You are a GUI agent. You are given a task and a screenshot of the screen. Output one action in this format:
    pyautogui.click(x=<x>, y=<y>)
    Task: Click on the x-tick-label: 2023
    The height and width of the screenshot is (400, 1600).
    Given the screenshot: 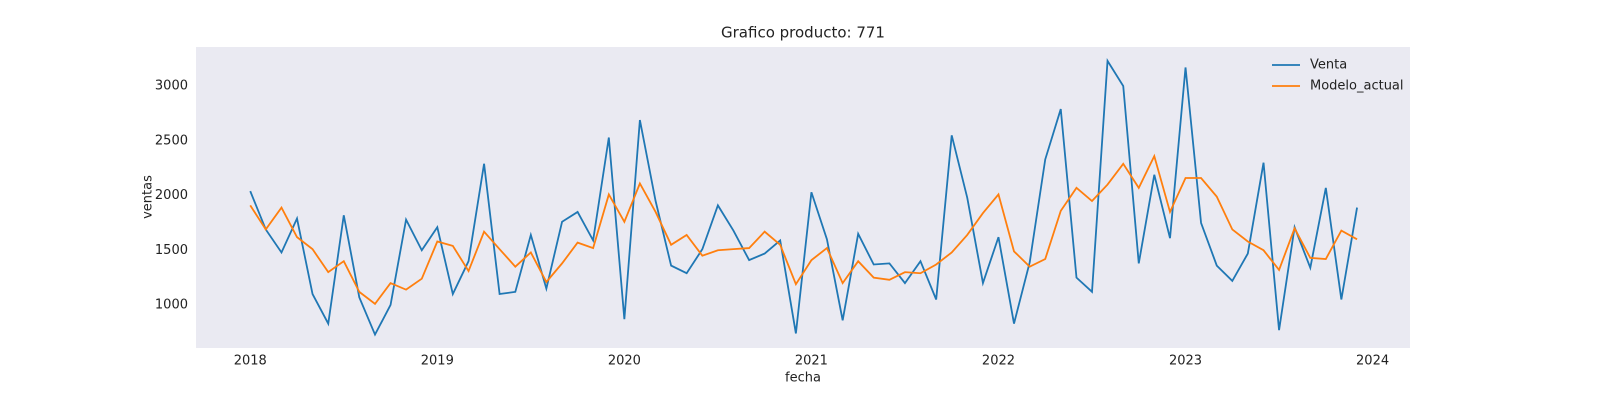 What is the action you would take?
    pyautogui.click(x=1185, y=361)
    